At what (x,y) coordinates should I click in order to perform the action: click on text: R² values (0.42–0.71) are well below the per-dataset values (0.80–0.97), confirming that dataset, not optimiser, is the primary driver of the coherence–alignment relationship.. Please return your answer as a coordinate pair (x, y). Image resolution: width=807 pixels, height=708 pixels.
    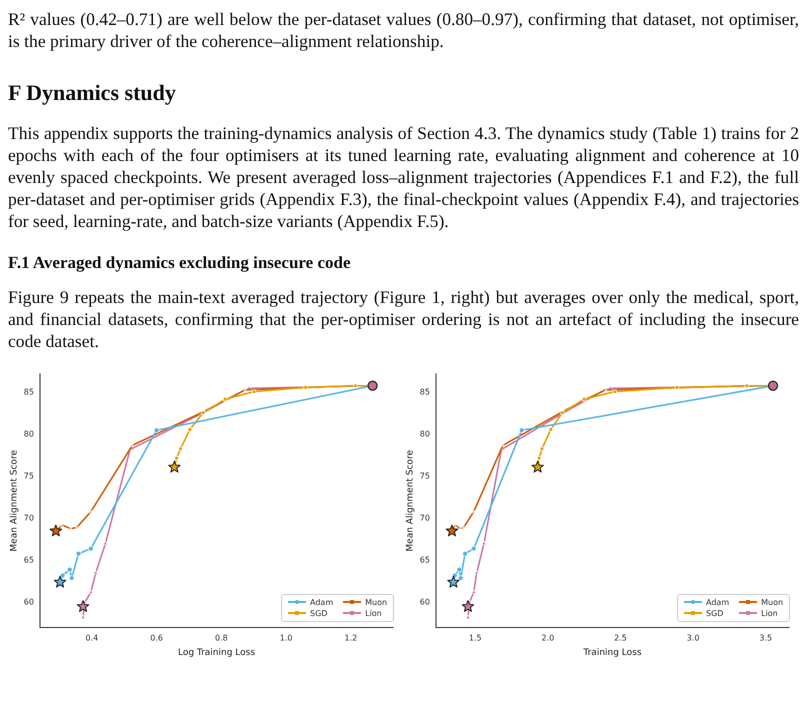
    Looking at the image, I should click on (403, 30).